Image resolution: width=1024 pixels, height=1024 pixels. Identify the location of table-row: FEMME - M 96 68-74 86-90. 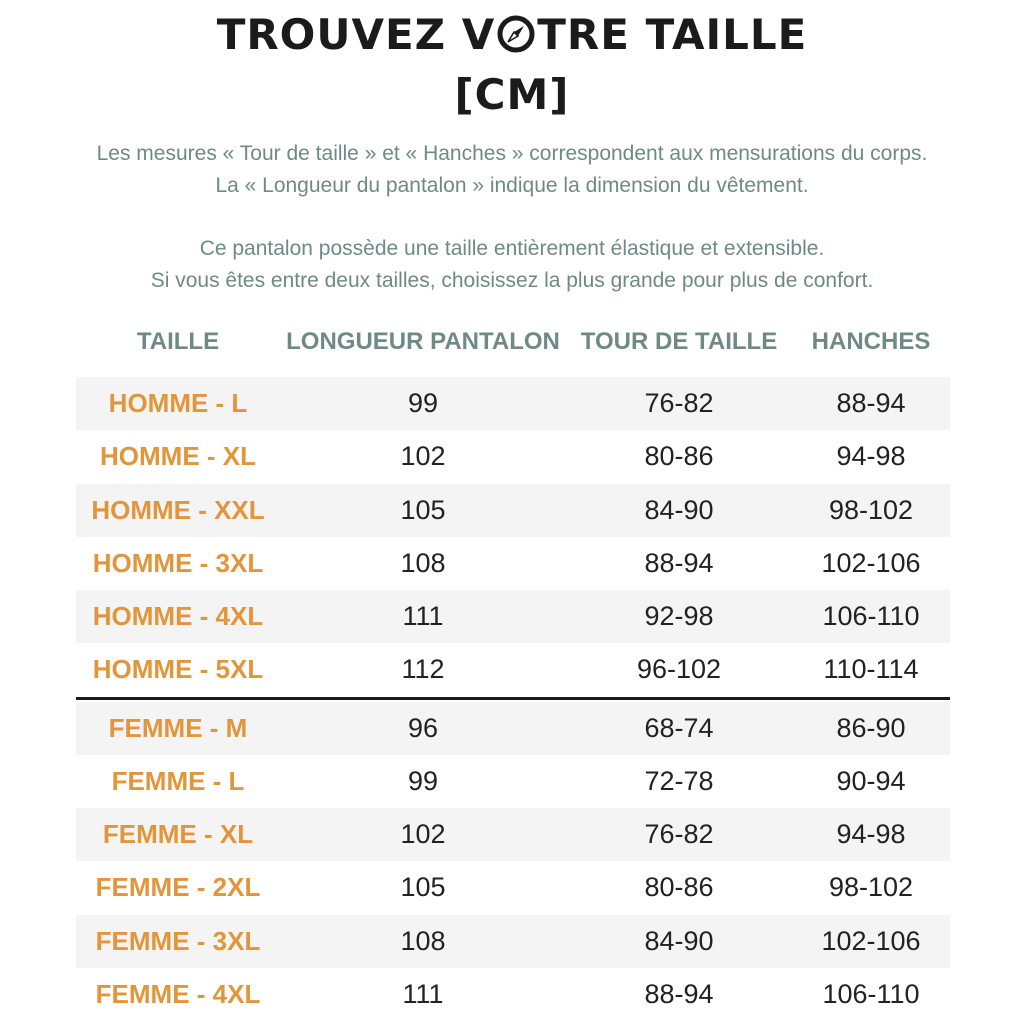
(513, 728).